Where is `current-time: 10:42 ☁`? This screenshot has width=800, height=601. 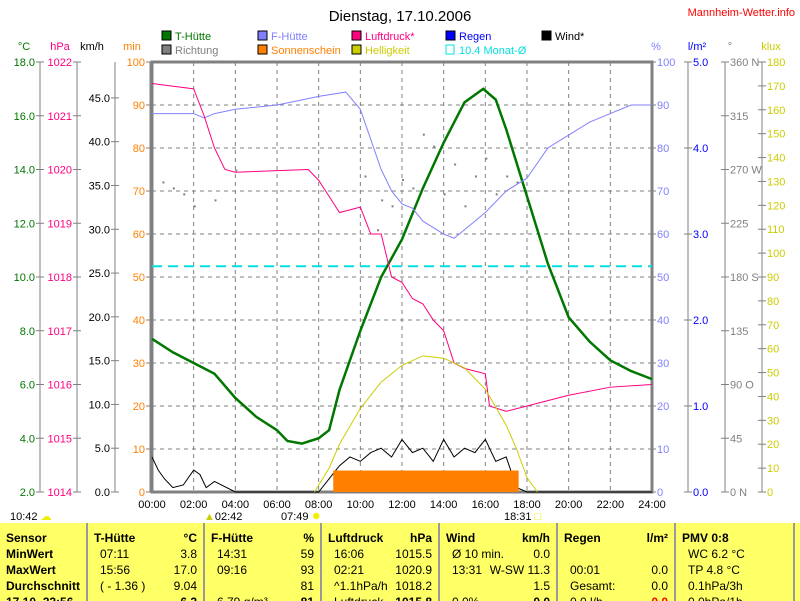 current-time: 10:42 ☁ is located at coordinates (31, 517).